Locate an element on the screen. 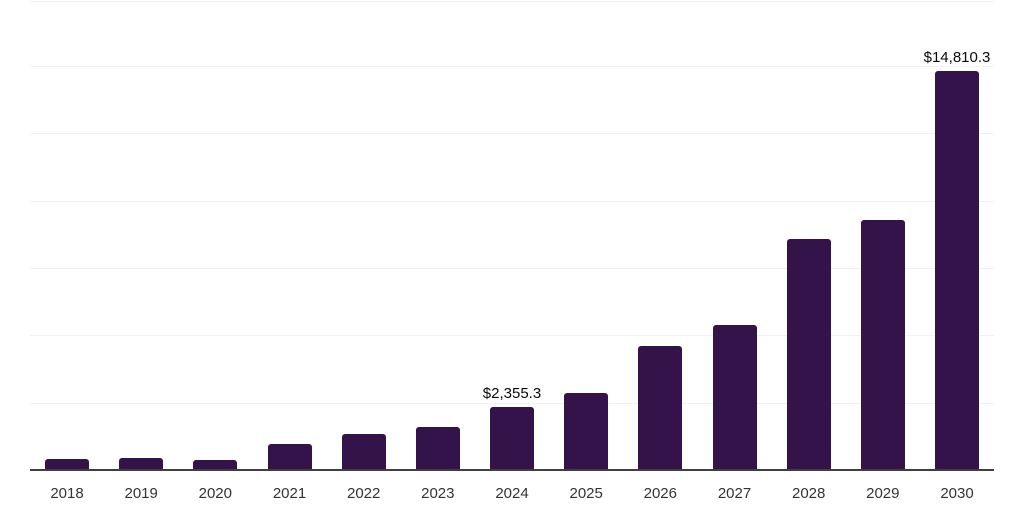 The image size is (1024, 512). value-label-2030: $14,810.3 is located at coordinates (957, 57).